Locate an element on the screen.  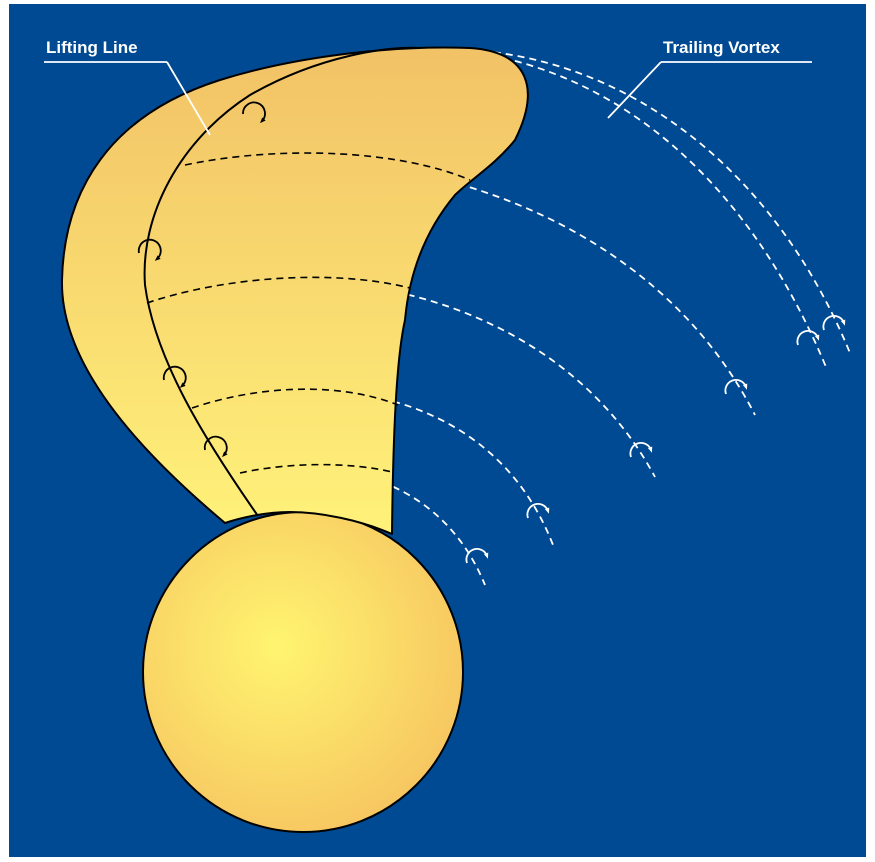
trailing-vortex-callout: Trailing Vortex is located at coordinates (709, 78).